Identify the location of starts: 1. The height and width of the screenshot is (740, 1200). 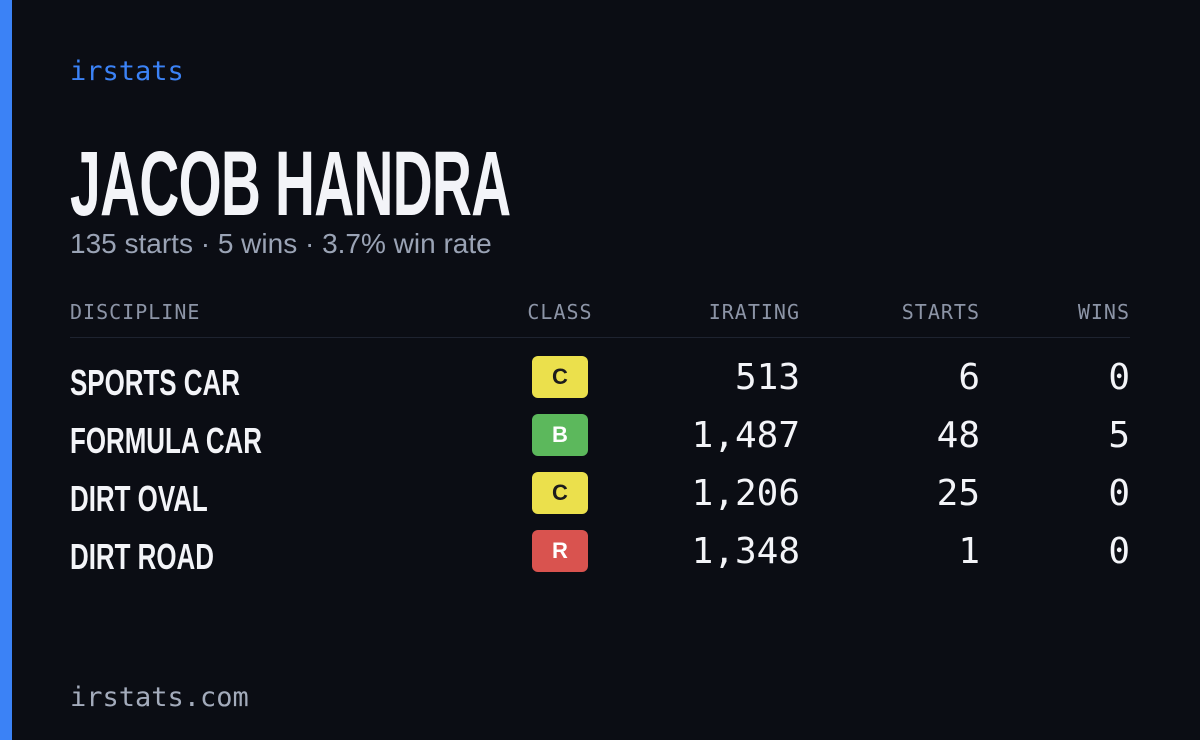
(969, 551).